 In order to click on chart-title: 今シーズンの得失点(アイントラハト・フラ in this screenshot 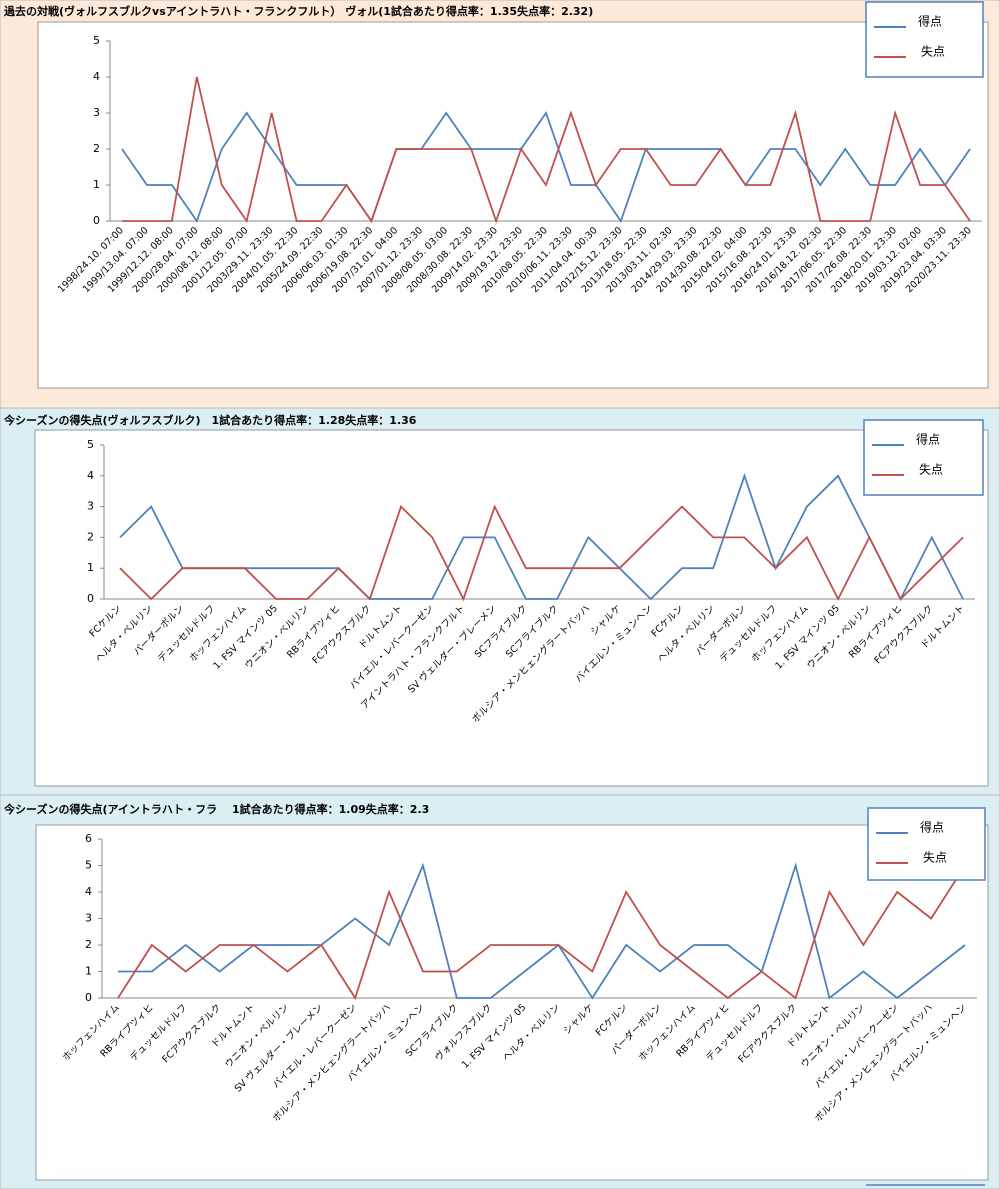, I will do `click(110, 809)`.